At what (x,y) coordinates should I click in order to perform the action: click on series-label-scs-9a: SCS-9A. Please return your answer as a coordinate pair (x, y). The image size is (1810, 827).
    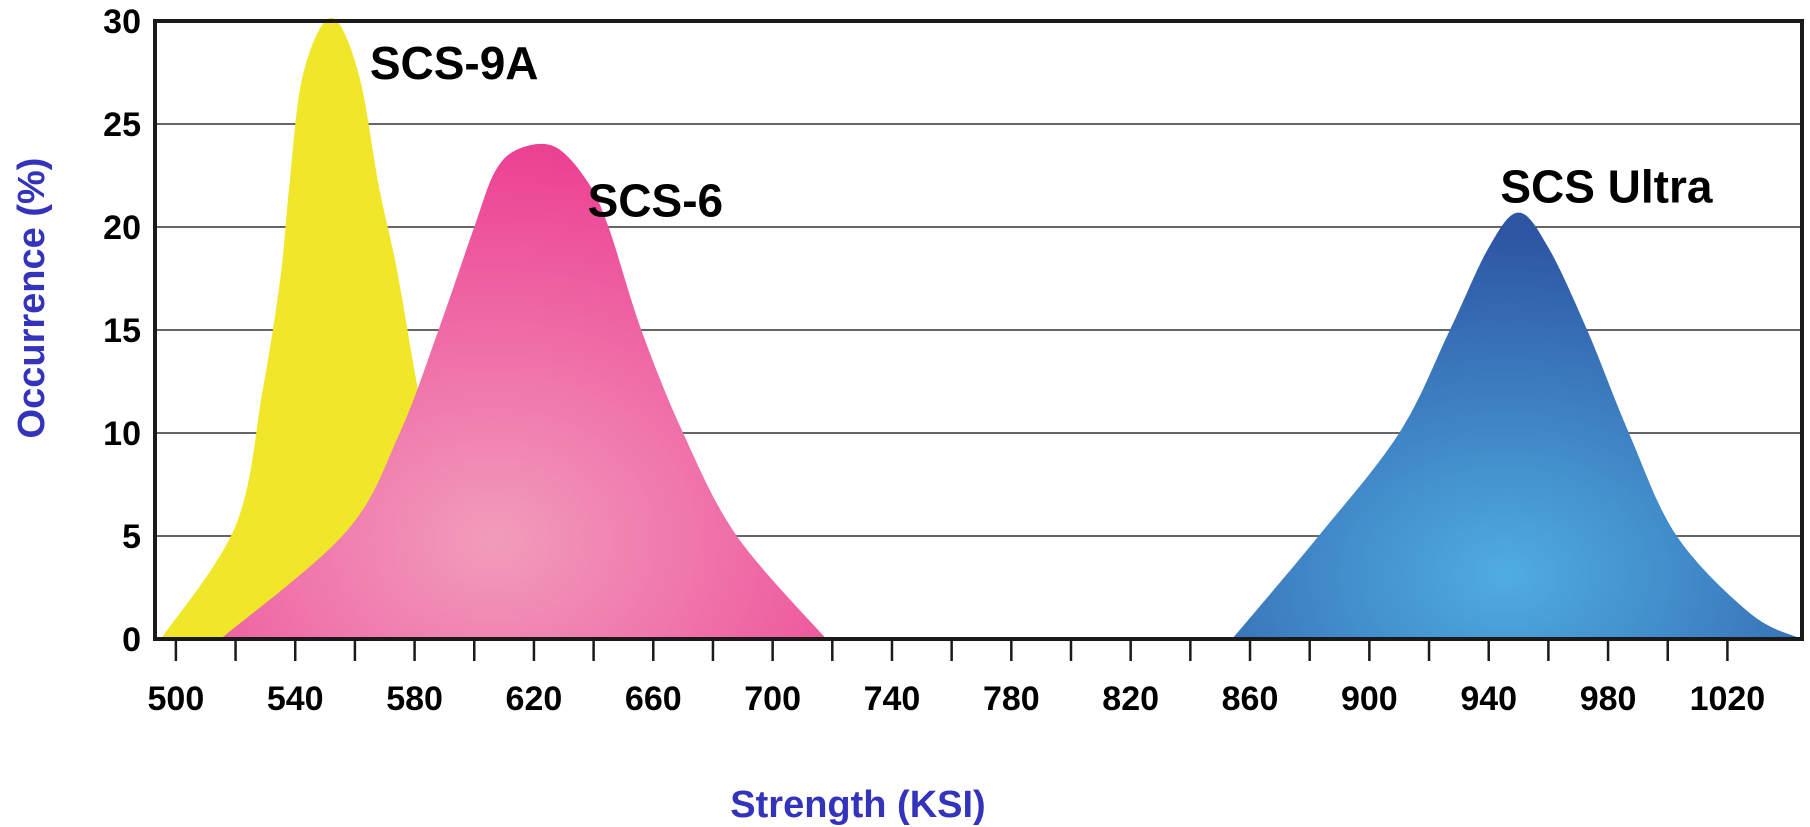
    Looking at the image, I should click on (454, 63).